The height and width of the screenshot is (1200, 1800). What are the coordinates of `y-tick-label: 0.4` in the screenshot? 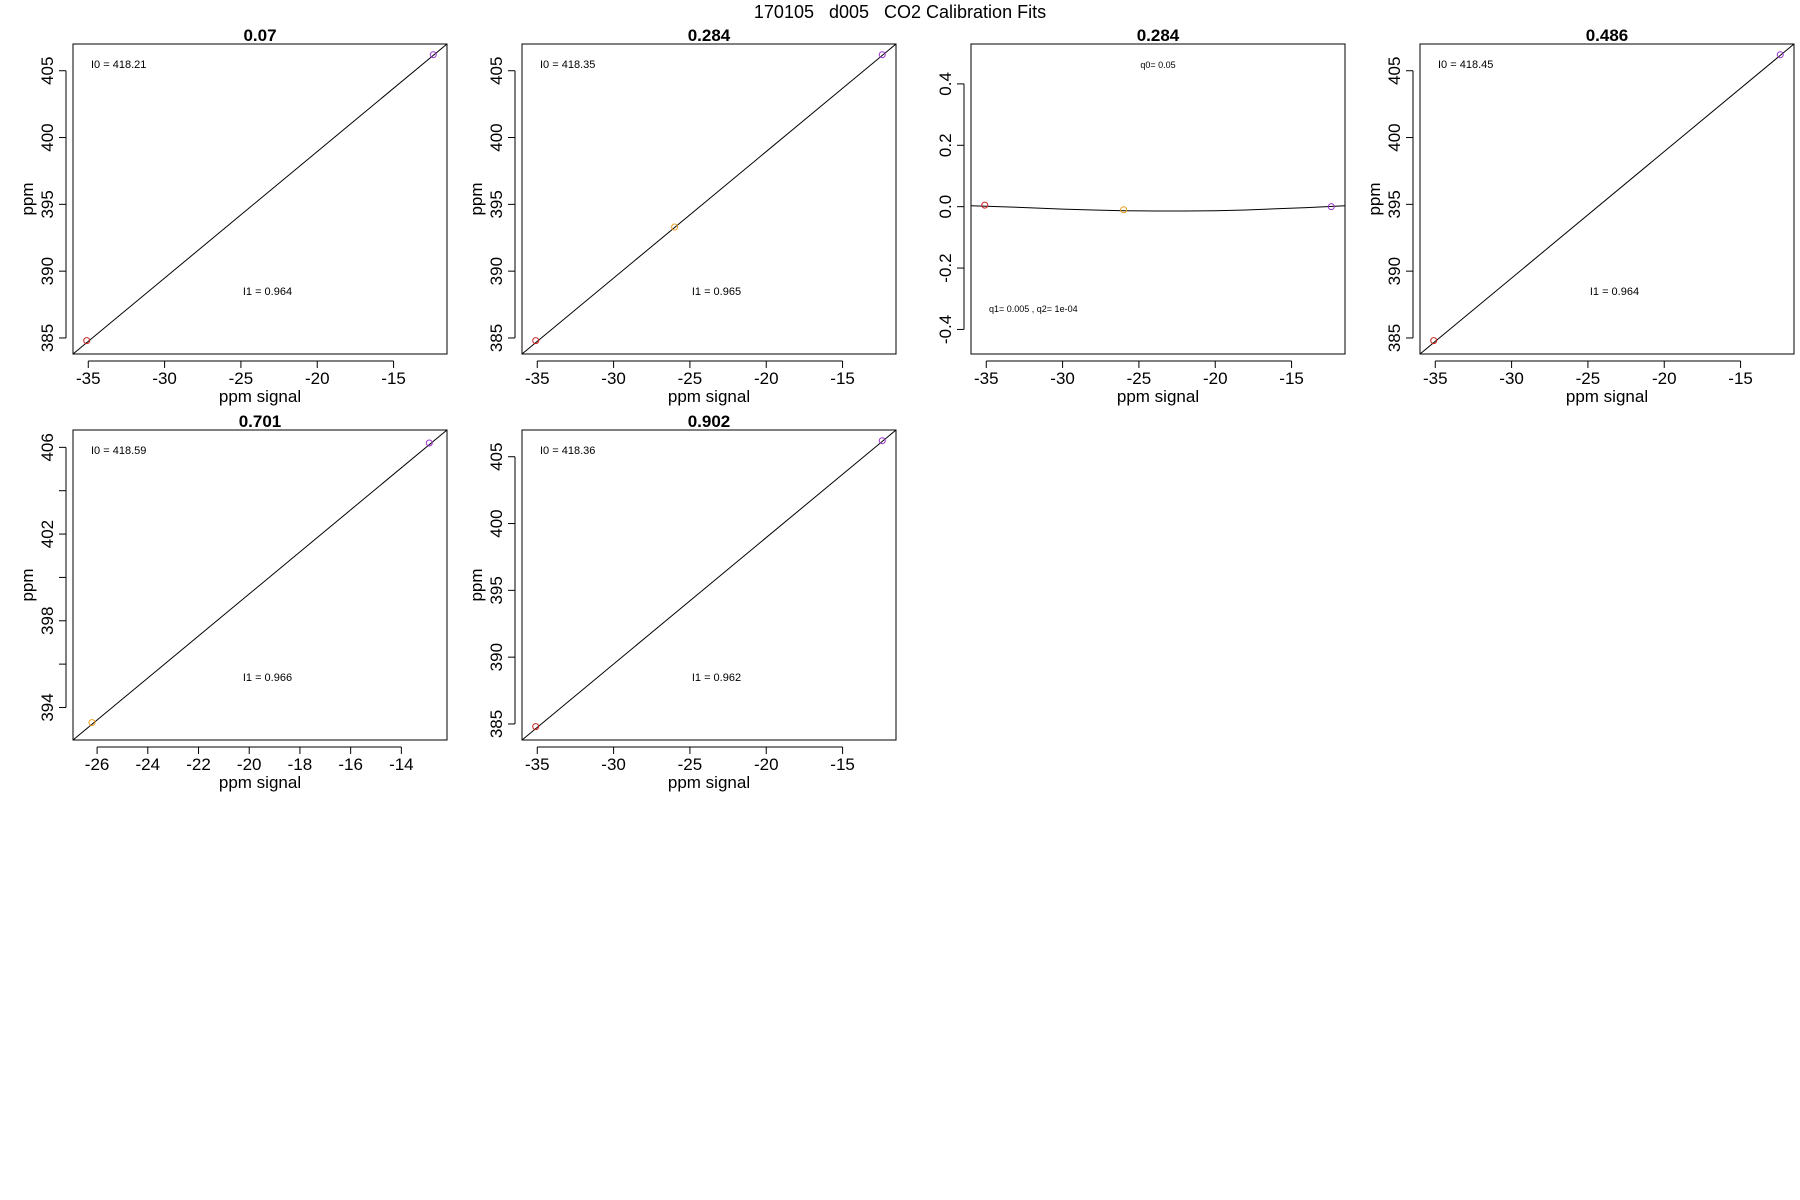 It's located at (945, 84).